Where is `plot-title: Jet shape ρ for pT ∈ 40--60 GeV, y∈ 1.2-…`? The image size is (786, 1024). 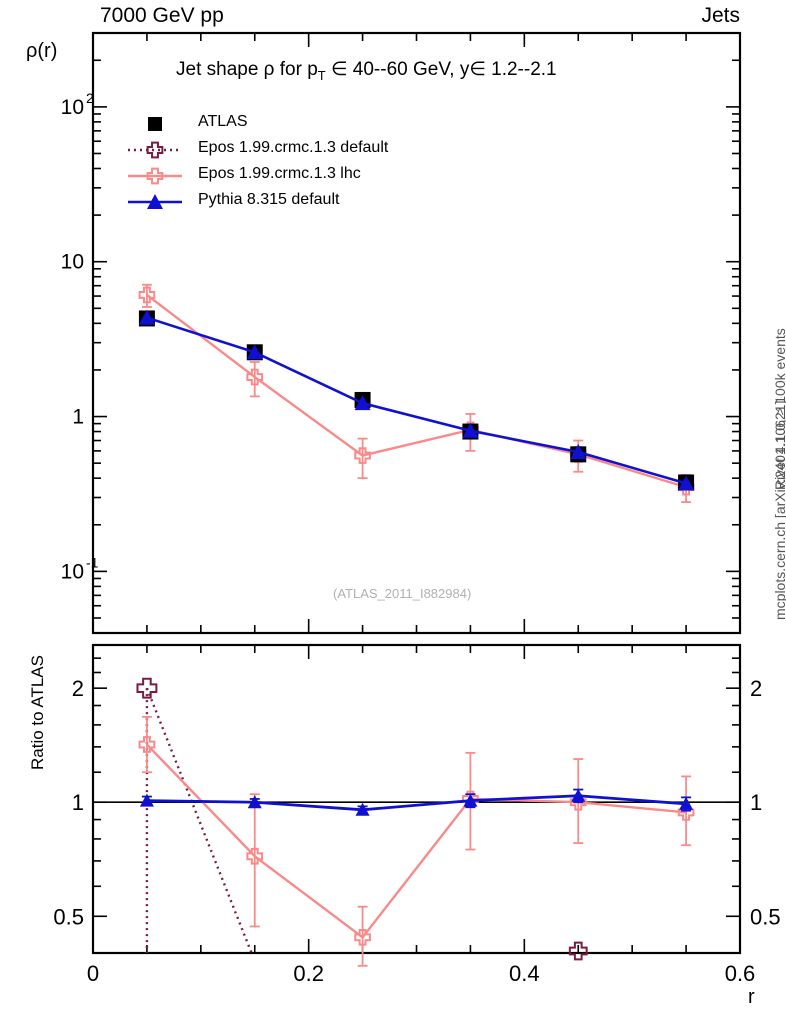
plot-title: Jet shape ρ for pT ∈ 40--60 GeV, y∈ 1.2-… is located at coordinates (366, 71).